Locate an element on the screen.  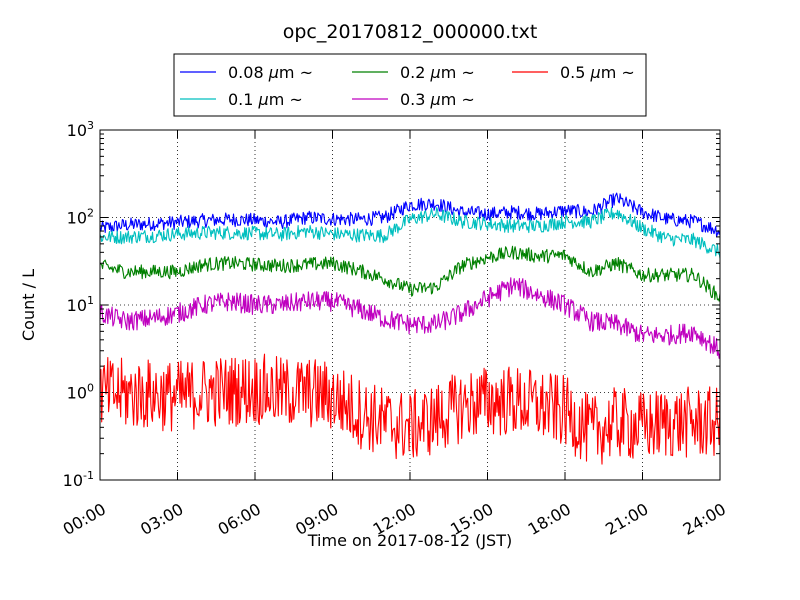
y-tick-label: 10¹ is located at coordinates (80, 304).